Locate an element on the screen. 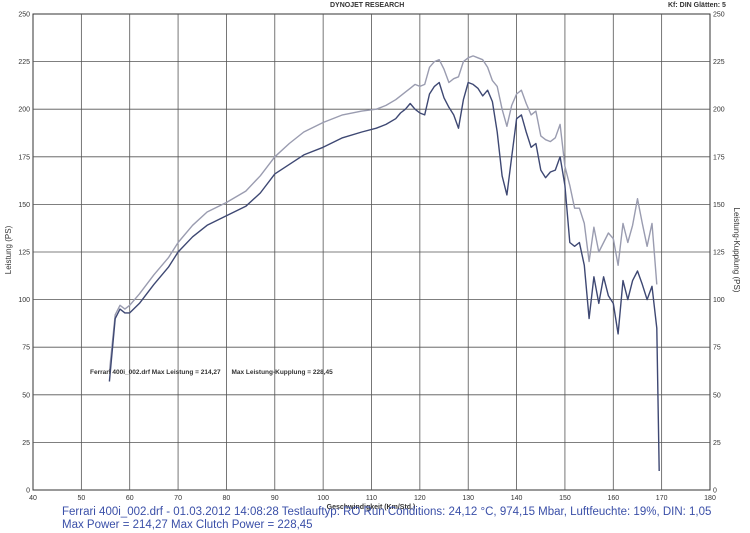  y-tick-label-left: 250 is located at coordinates (24, 15).